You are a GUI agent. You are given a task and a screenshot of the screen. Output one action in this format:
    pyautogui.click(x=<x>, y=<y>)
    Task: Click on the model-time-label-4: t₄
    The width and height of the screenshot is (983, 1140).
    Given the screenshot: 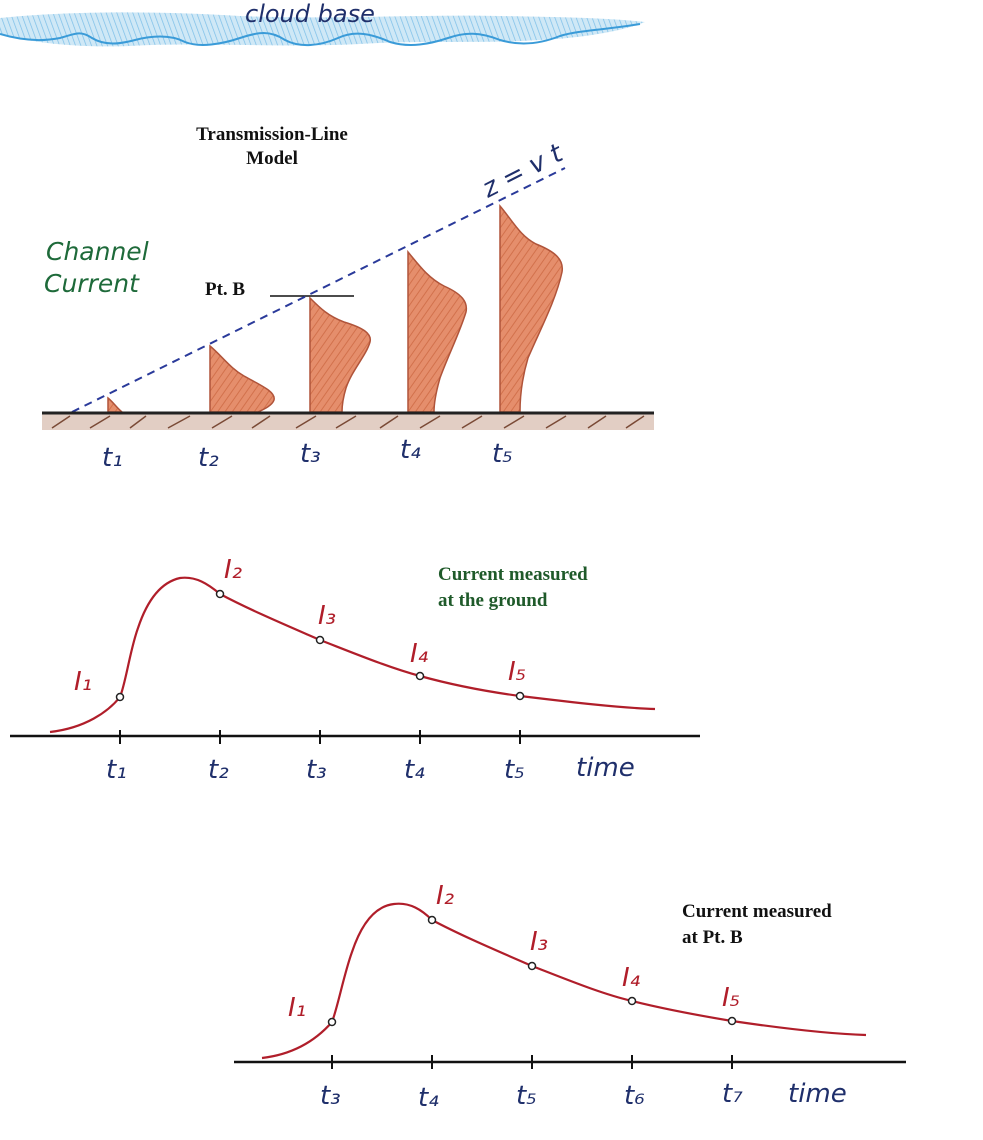 What is the action you would take?
    pyautogui.click(x=410, y=450)
    